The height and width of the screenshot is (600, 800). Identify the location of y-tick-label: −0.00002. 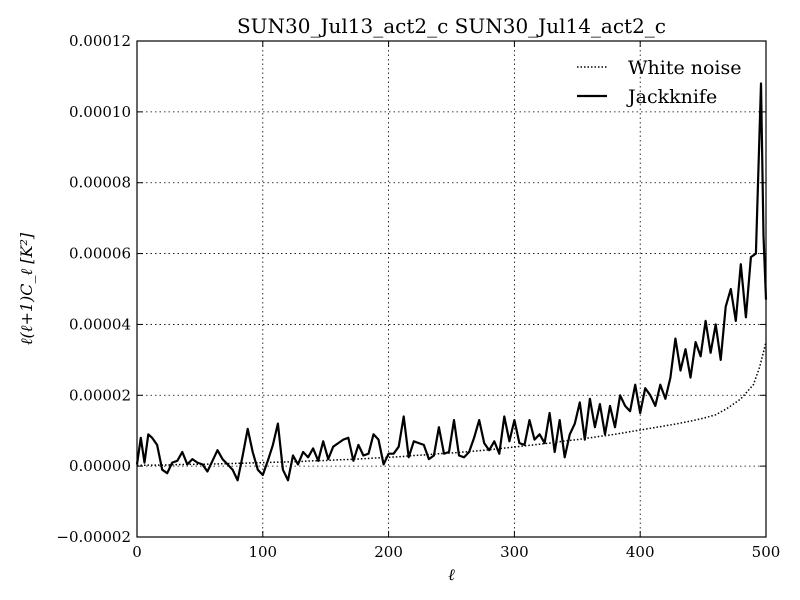
(93, 537).